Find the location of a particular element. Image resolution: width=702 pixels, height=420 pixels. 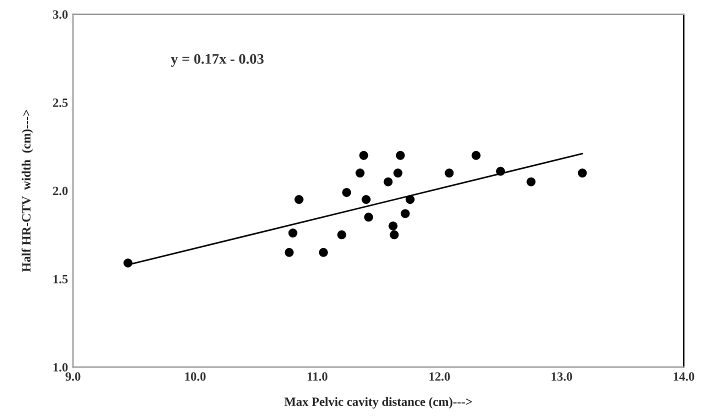

annotation: y = 0.17x - 0.03 is located at coordinates (217, 60).